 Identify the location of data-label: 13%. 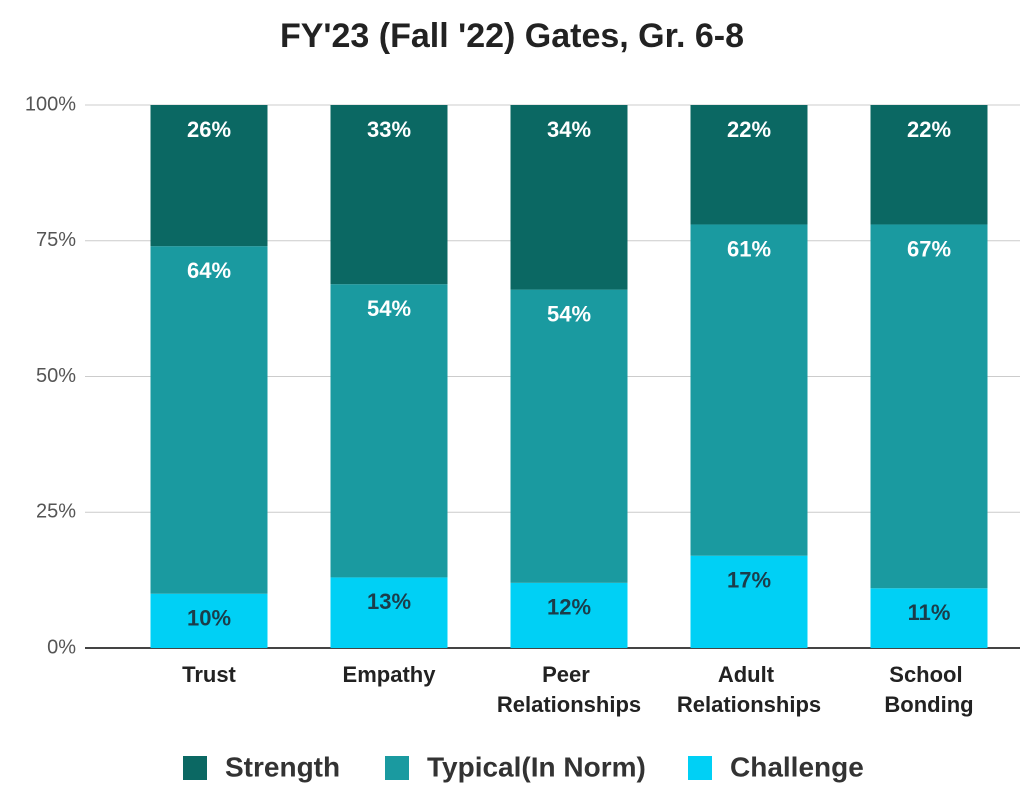
(389, 601).